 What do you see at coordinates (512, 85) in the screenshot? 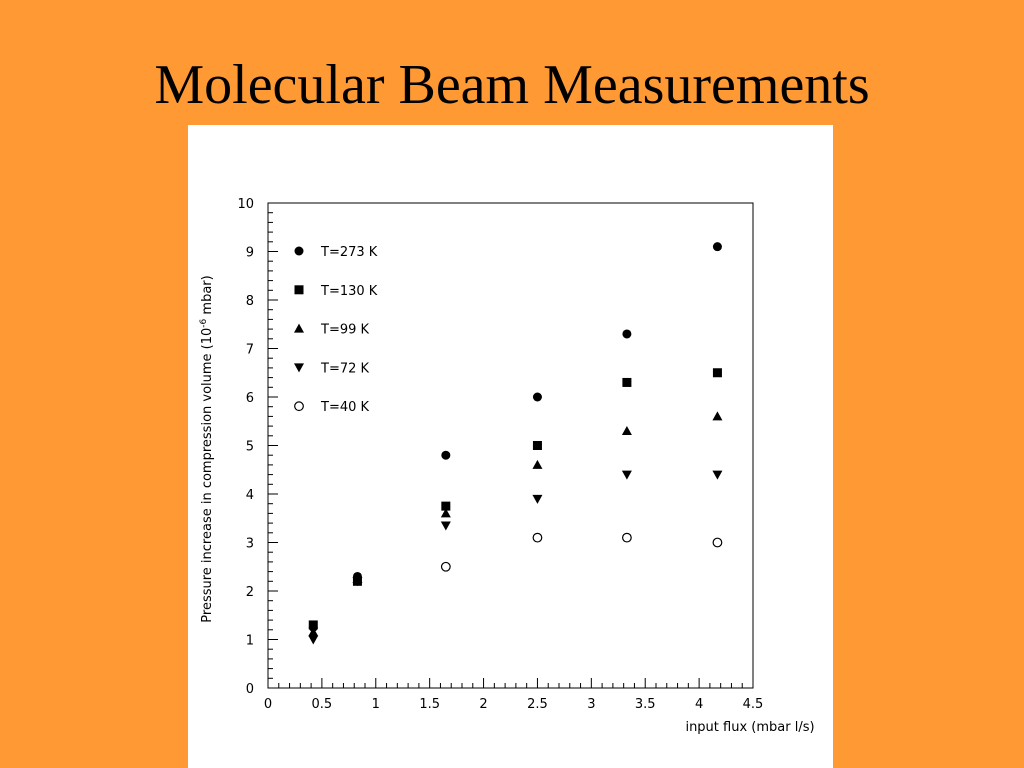
I see `slide-title: Molecular Beam Measurements` at bounding box center [512, 85].